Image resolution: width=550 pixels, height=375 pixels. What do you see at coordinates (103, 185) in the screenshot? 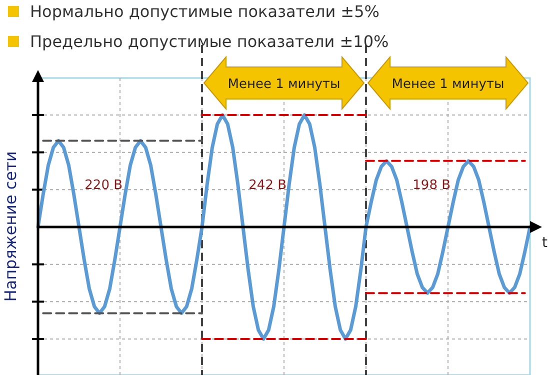
I see `annotation: 220 В` at bounding box center [103, 185].